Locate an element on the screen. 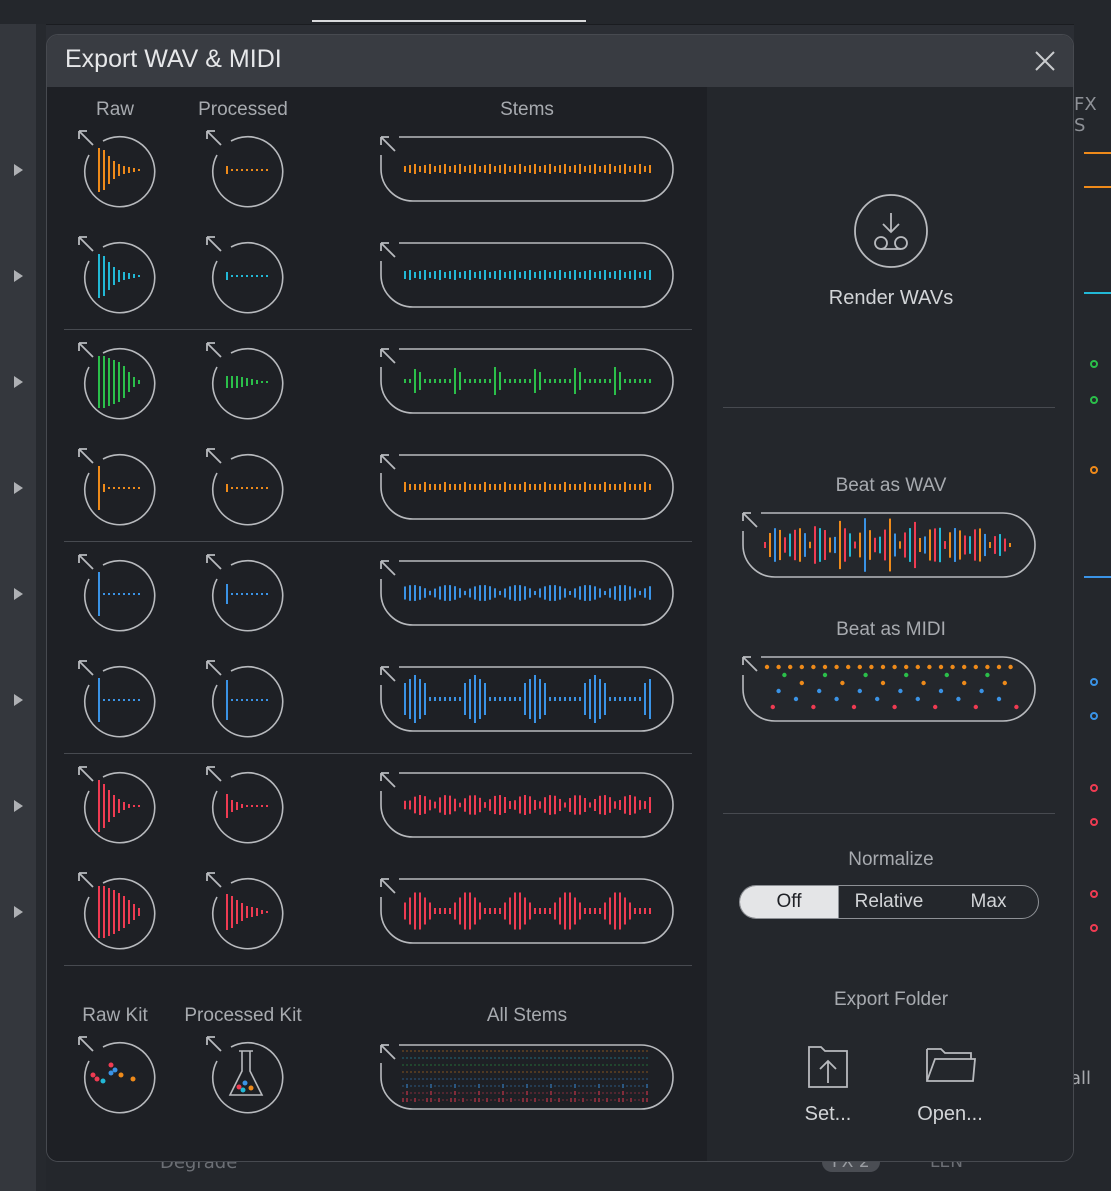 This screenshot has height=1191, width=1111. normalize-max-option: Max is located at coordinates (988, 901).